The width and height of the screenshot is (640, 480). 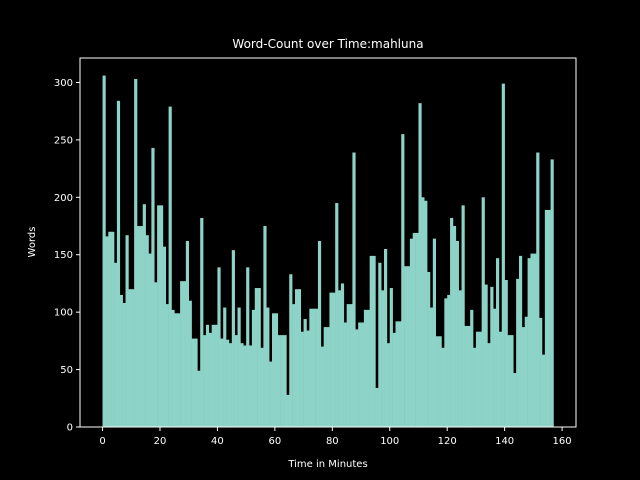 What do you see at coordinates (447, 441) in the screenshot?
I see `x-tick-label: 120` at bounding box center [447, 441].